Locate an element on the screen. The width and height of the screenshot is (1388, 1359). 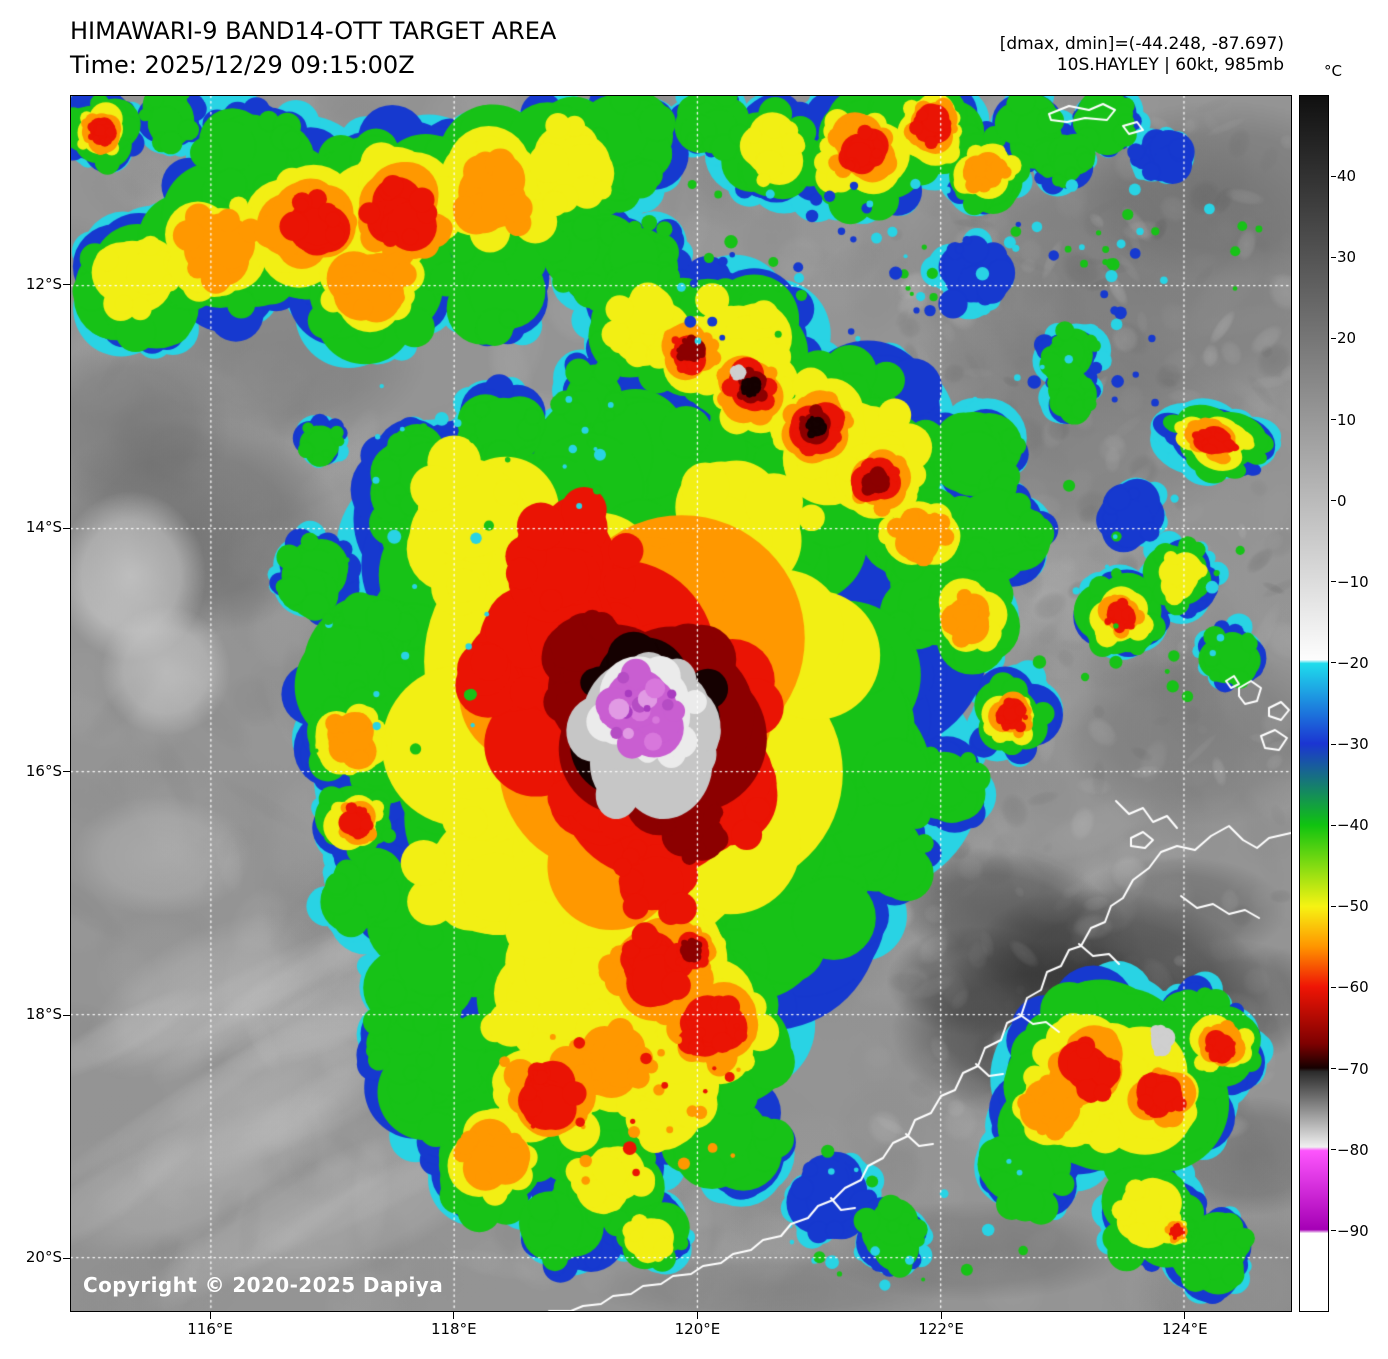
colorbar-tick-label: 30 is located at coordinates (1347, 257).